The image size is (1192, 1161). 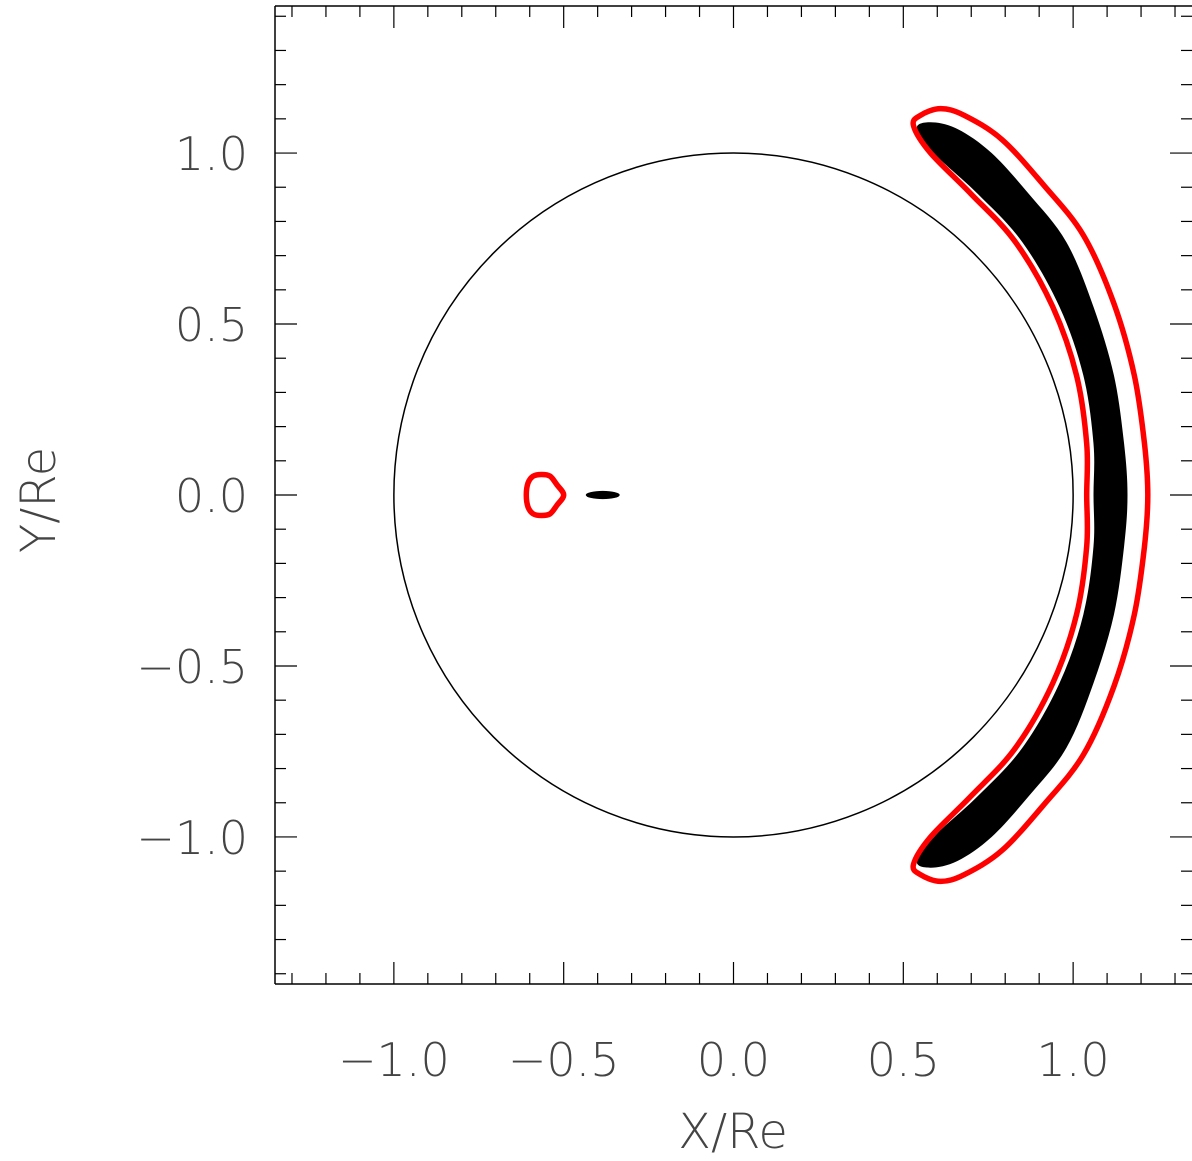 I want to click on y-tick-label: 1.0, so click(x=211, y=154).